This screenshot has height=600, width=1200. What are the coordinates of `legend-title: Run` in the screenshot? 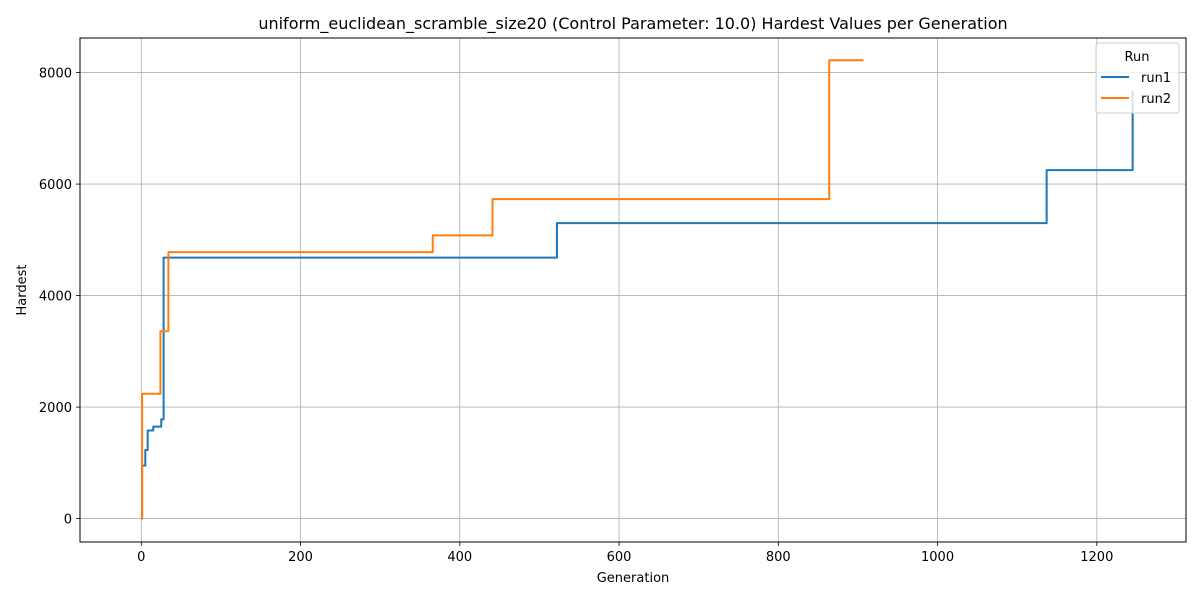 It's located at (1137, 57).